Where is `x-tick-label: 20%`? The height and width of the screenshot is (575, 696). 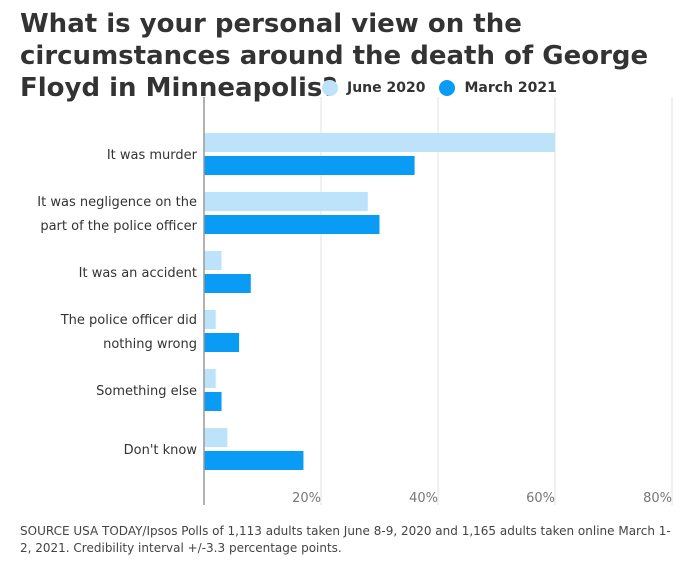 x-tick-label: 20% is located at coordinates (306, 498).